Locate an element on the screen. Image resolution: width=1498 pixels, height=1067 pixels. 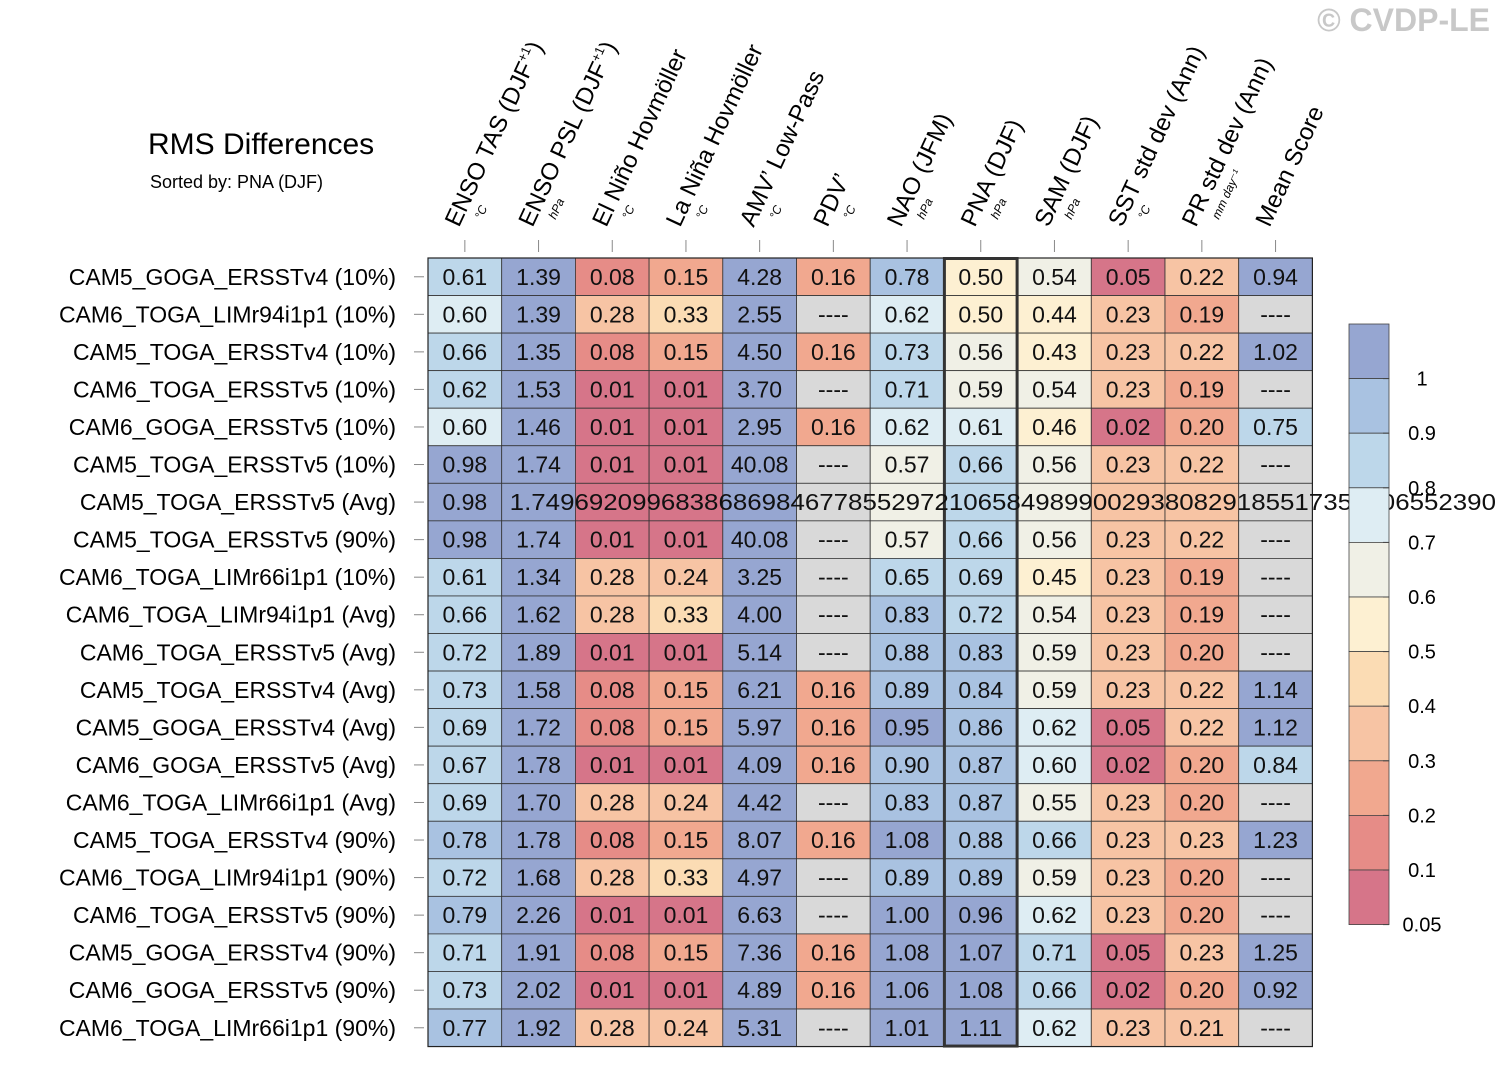
cell-value: 0.79 is located at coordinates (464, 915).